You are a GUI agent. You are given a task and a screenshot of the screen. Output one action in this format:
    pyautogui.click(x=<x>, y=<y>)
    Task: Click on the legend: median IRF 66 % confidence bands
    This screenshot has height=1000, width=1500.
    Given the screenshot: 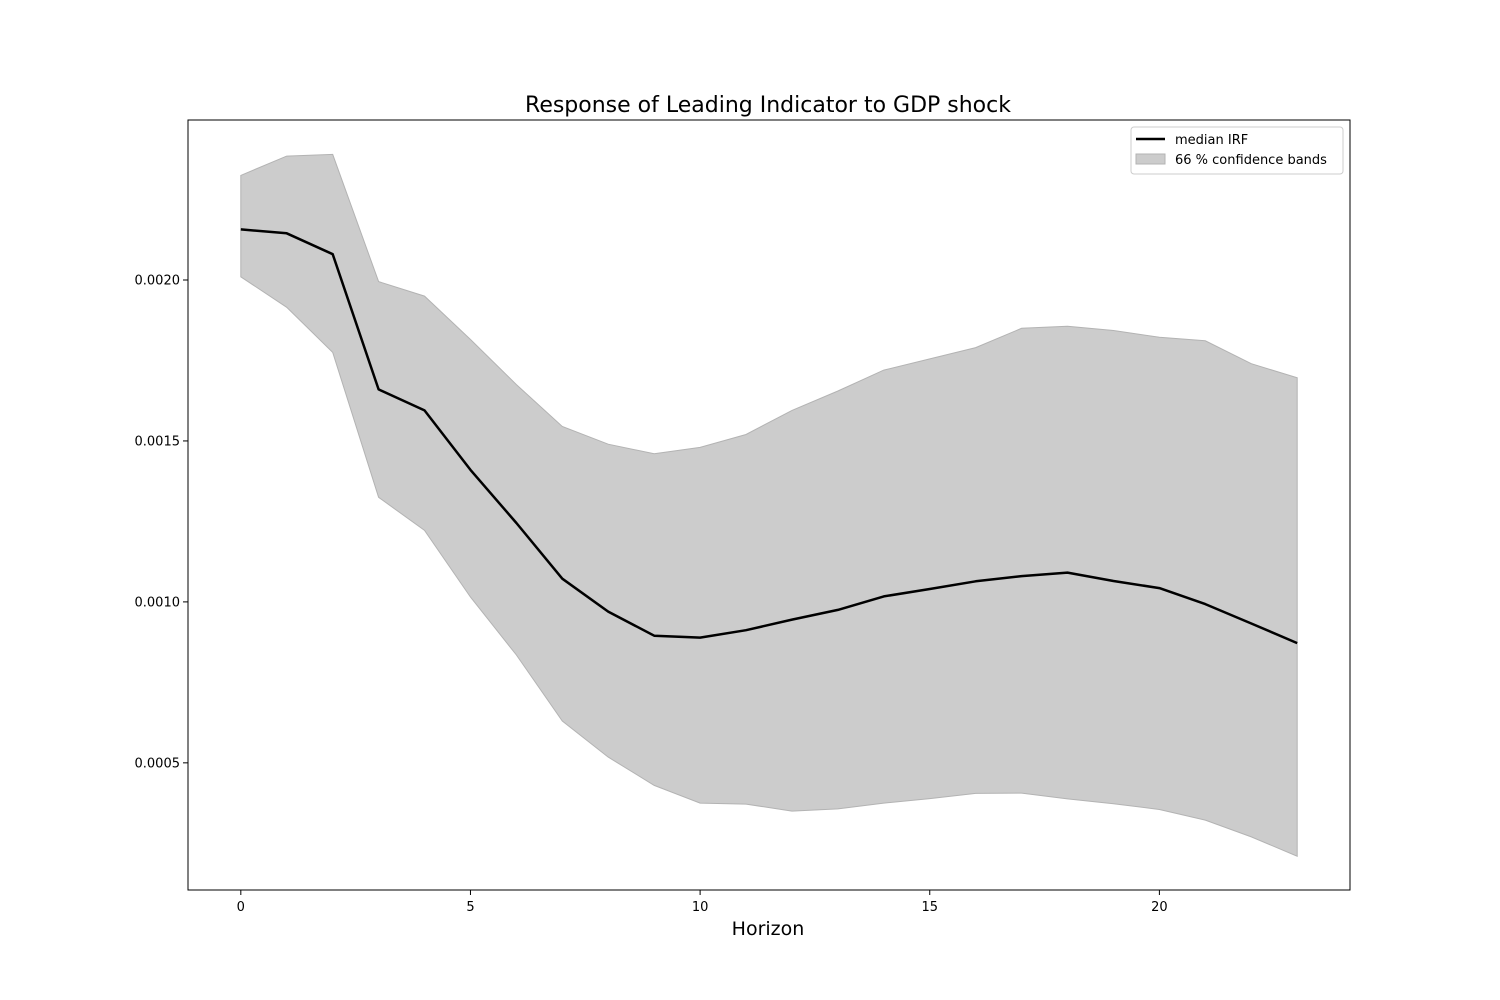 What is the action you would take?
    pyautogui.click(x=1237, y=150)
    